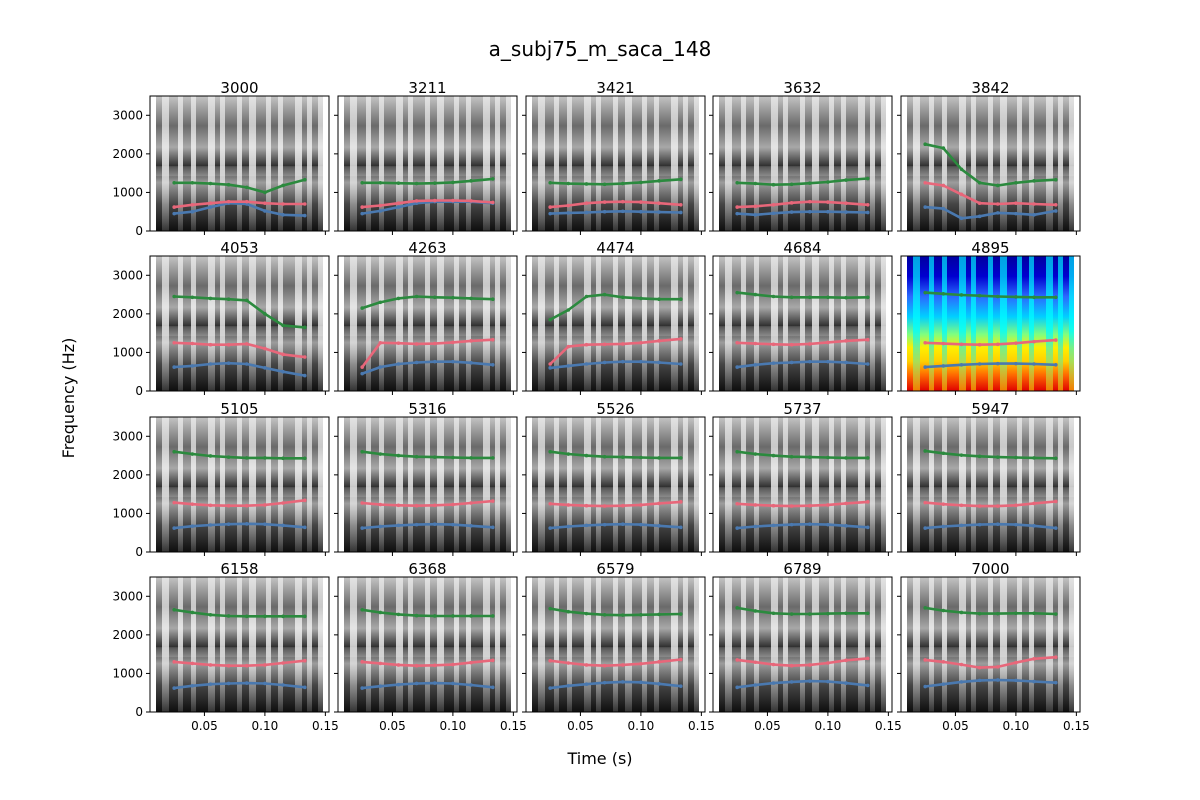 This screenshot has width=1200, height=800. Describe the element at coordinates (614, 478) in the screenshot. I see `panel: 5526` at that location.